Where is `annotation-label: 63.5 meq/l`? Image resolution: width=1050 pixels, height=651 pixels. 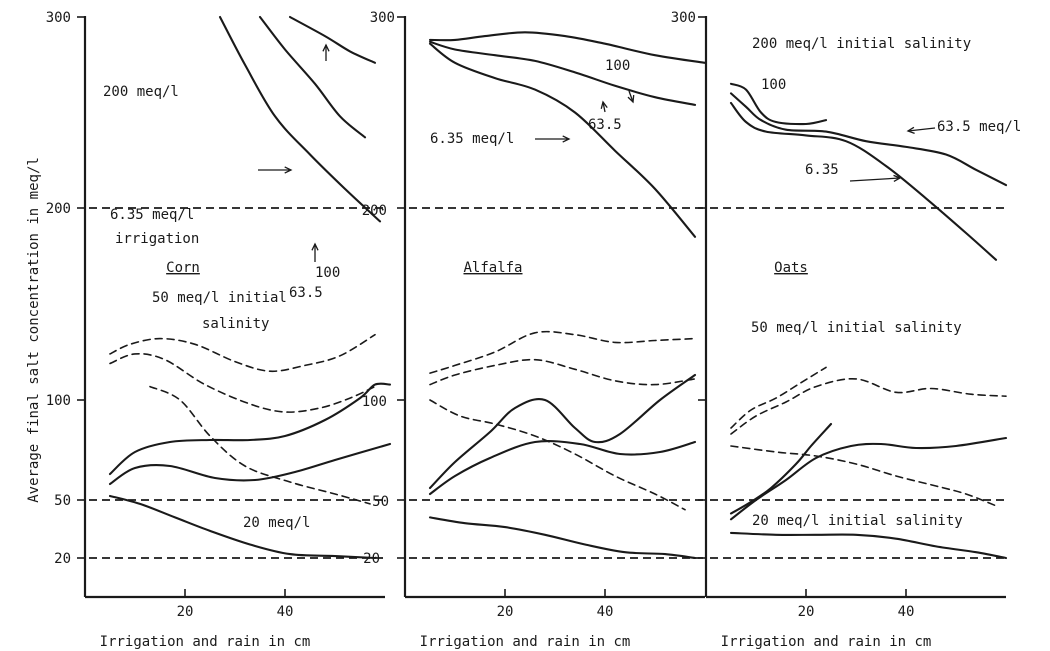
annotation-label: 63.5 meq/l is located at coordinates (979, 127).